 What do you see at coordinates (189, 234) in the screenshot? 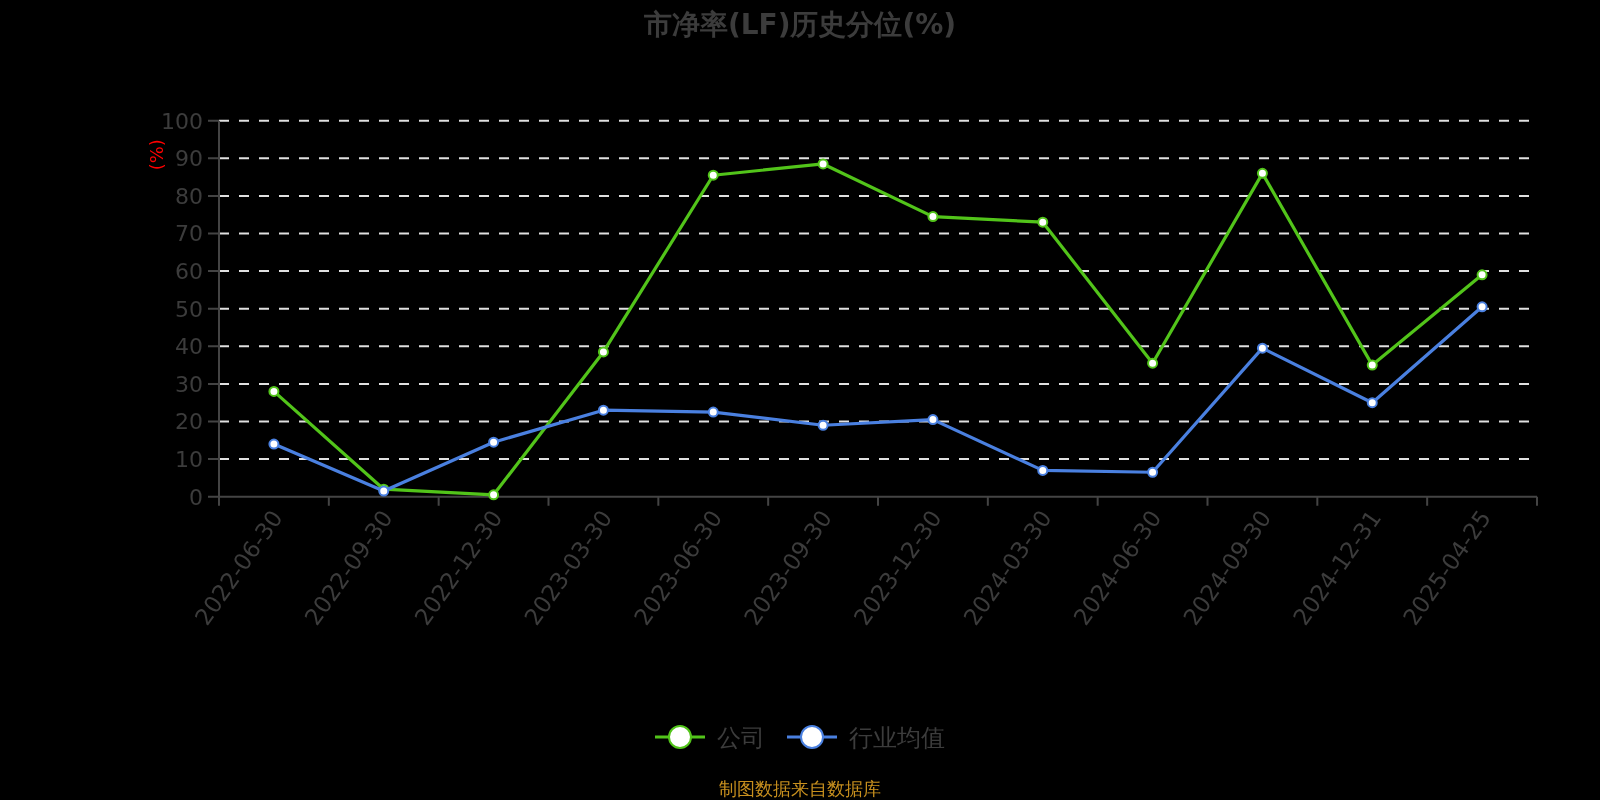
I see `y-tick-label: 70` at bounding box center [189, 234].